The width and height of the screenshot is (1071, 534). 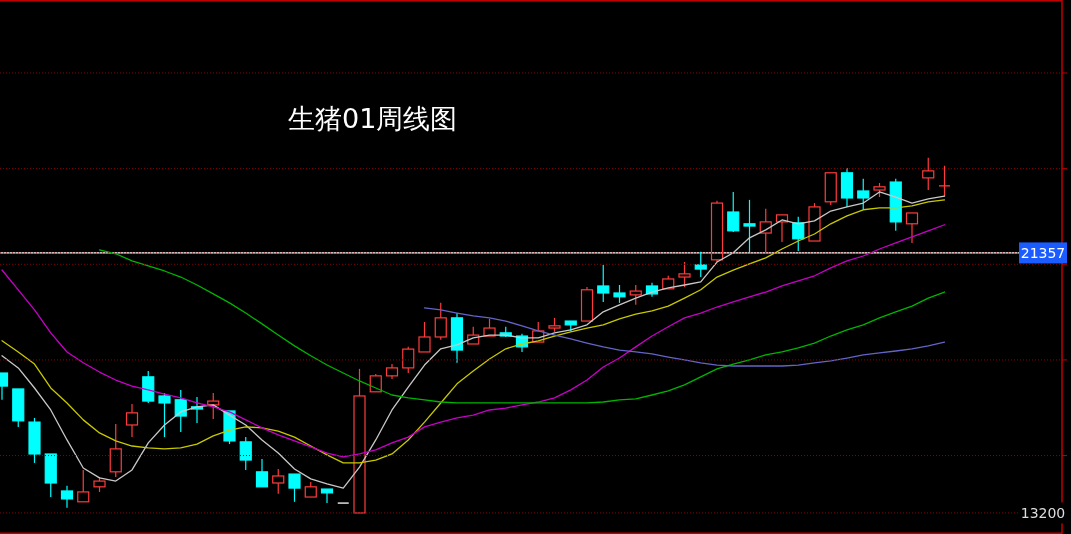 I want to click on text: 生猪01周线图, so click(x=373, y=118).